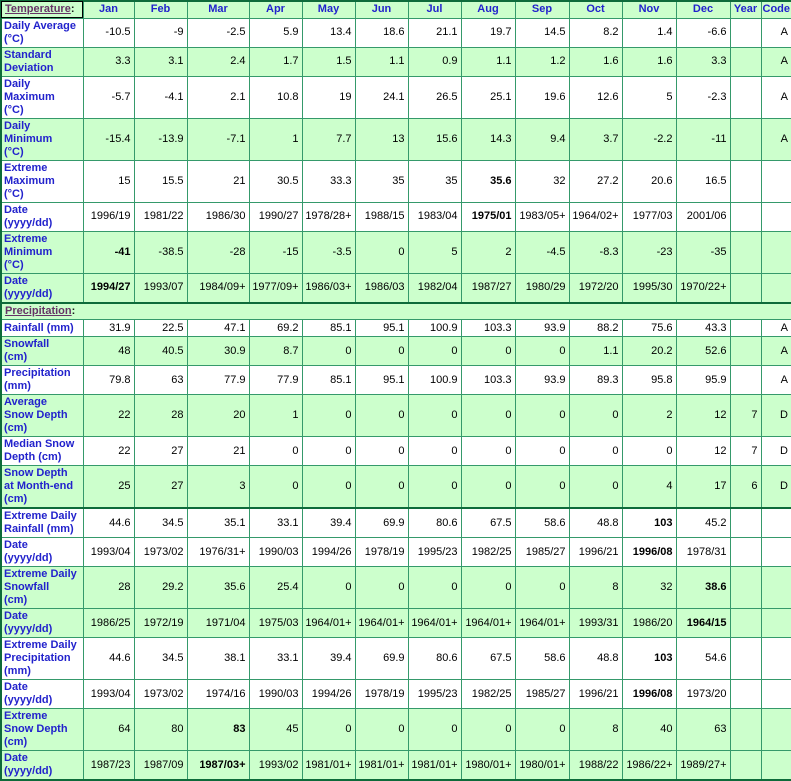 This screenshot has height=781, width=791. I want to click on value-cell-nov: 0, so click(649, 451).